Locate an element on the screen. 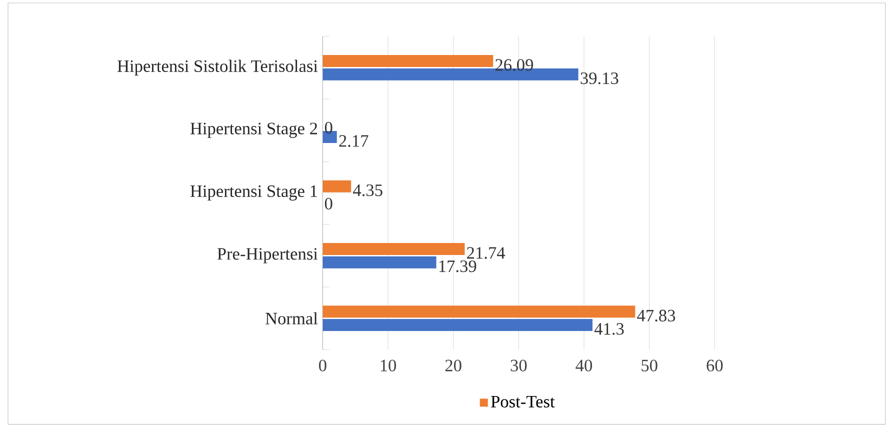 Image resolution: width=888 pixels, height=427 pixels. data-label: 41.3 is located at coordinates (609, 329).